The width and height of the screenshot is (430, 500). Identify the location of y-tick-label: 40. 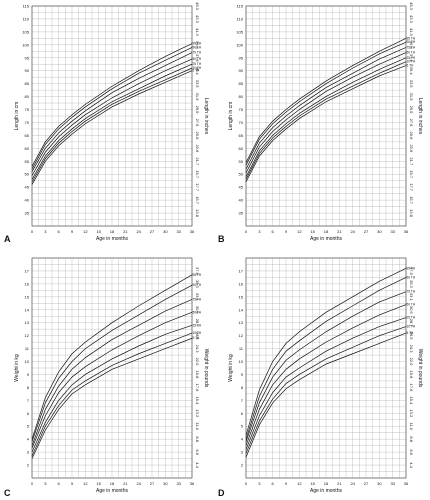
(27, 200).